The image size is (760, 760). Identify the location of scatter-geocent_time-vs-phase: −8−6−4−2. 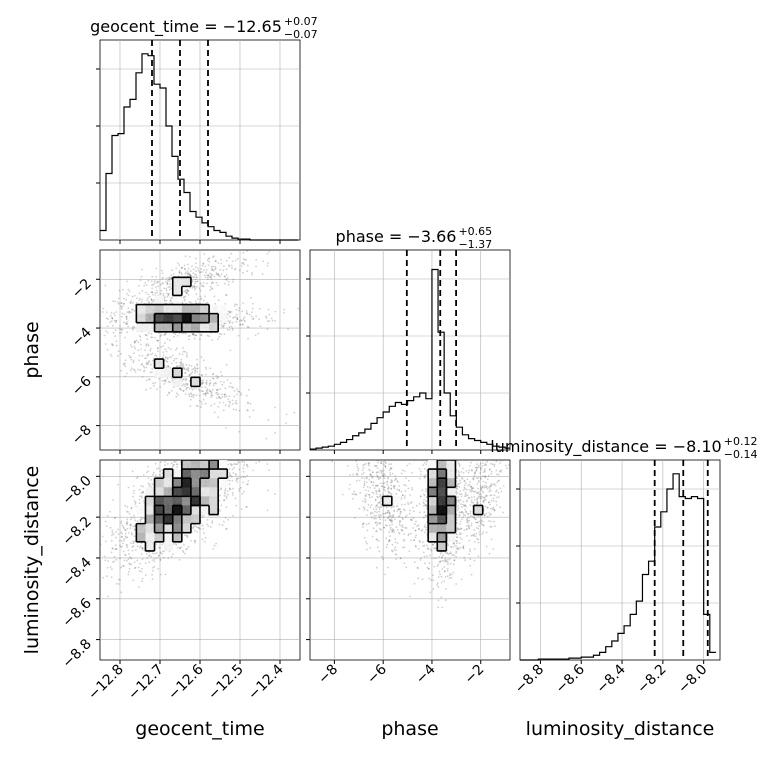
(185, 347).